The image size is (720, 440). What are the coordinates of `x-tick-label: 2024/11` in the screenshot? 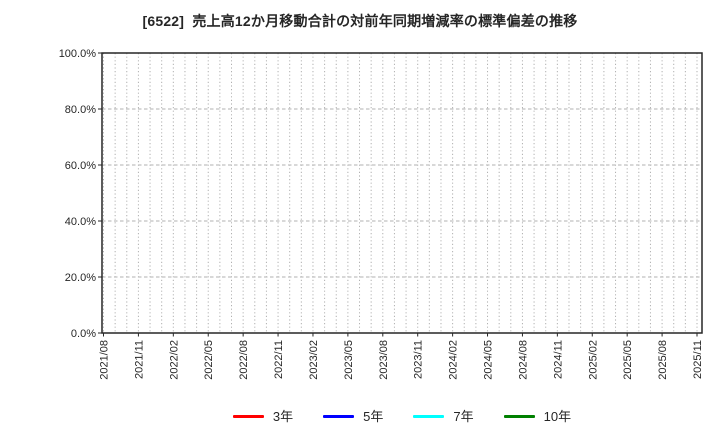 It's located at (558, 359).